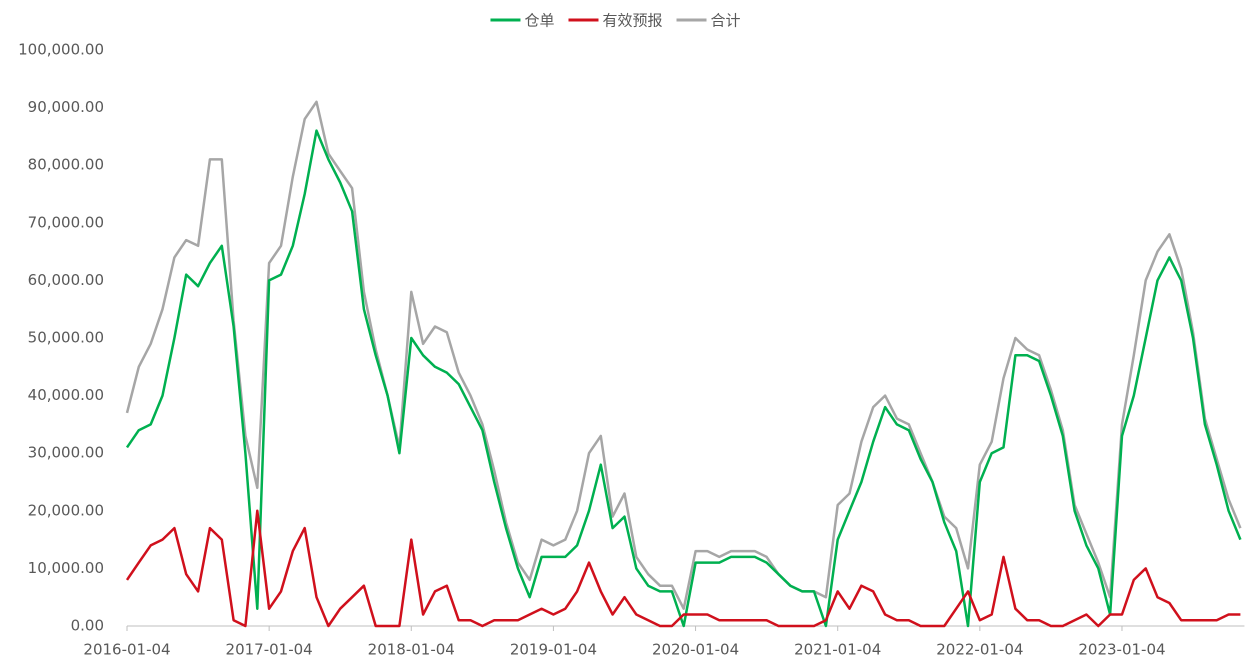  Describe the element at coordinates (66, 338) in the screenshot. I see `y-tick-label: 50,000.00` at that location.